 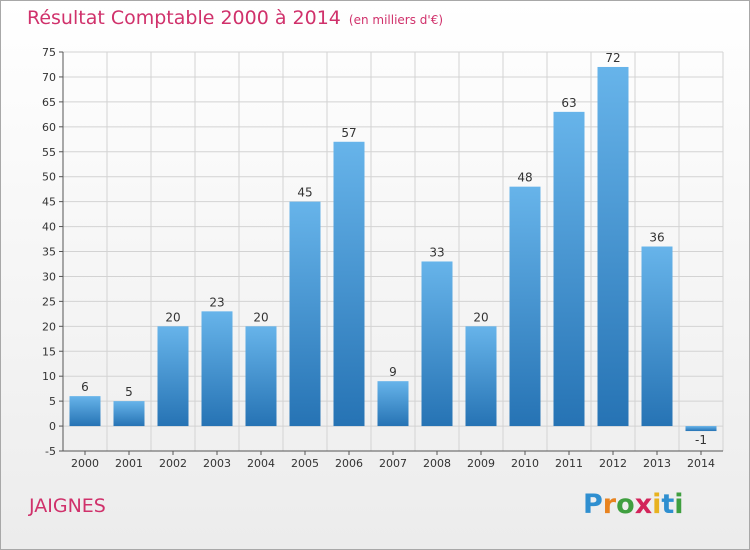 What do you see at coordinates (393, 463) in the screenshot?
I see `x-tick-label: 2007` at bounding box center [393, 463].